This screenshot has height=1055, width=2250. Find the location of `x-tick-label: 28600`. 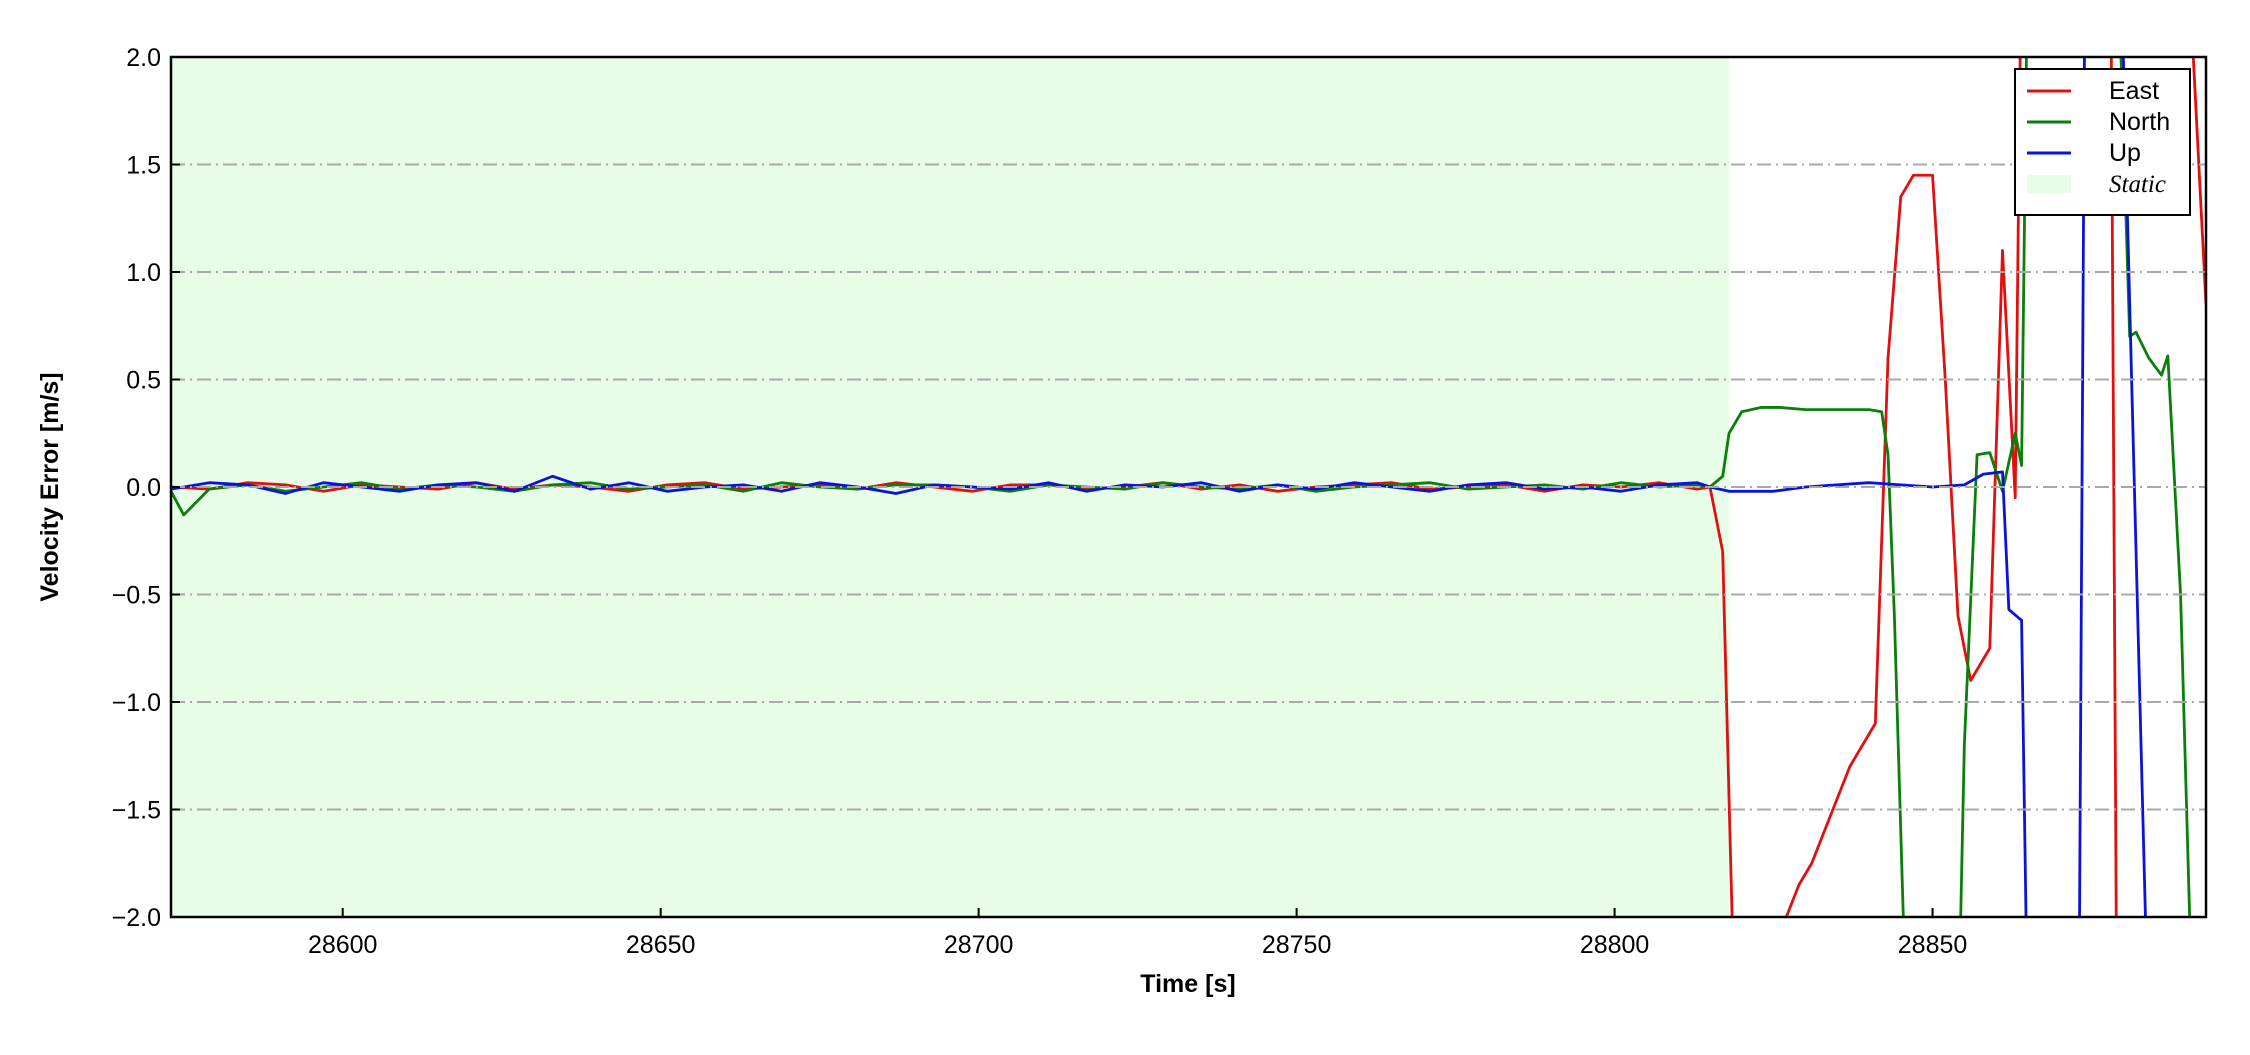

x-tick-label: 28600 is located at coordinates (343, 945).